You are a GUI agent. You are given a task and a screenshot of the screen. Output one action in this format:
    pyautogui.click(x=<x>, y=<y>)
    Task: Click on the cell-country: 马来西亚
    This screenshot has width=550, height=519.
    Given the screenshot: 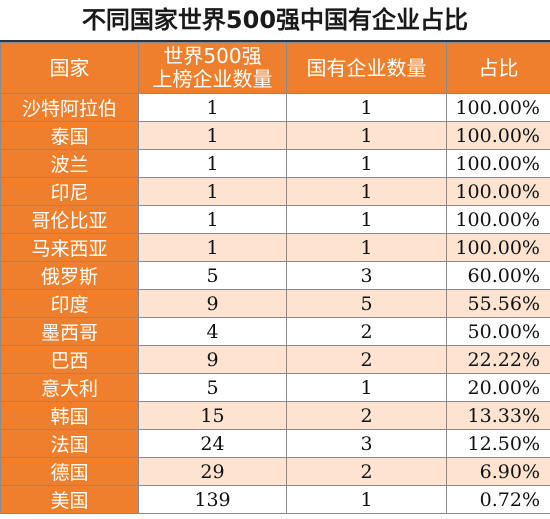 What is the action you would take?
    pyautogui.click(x=69, y=247)
    